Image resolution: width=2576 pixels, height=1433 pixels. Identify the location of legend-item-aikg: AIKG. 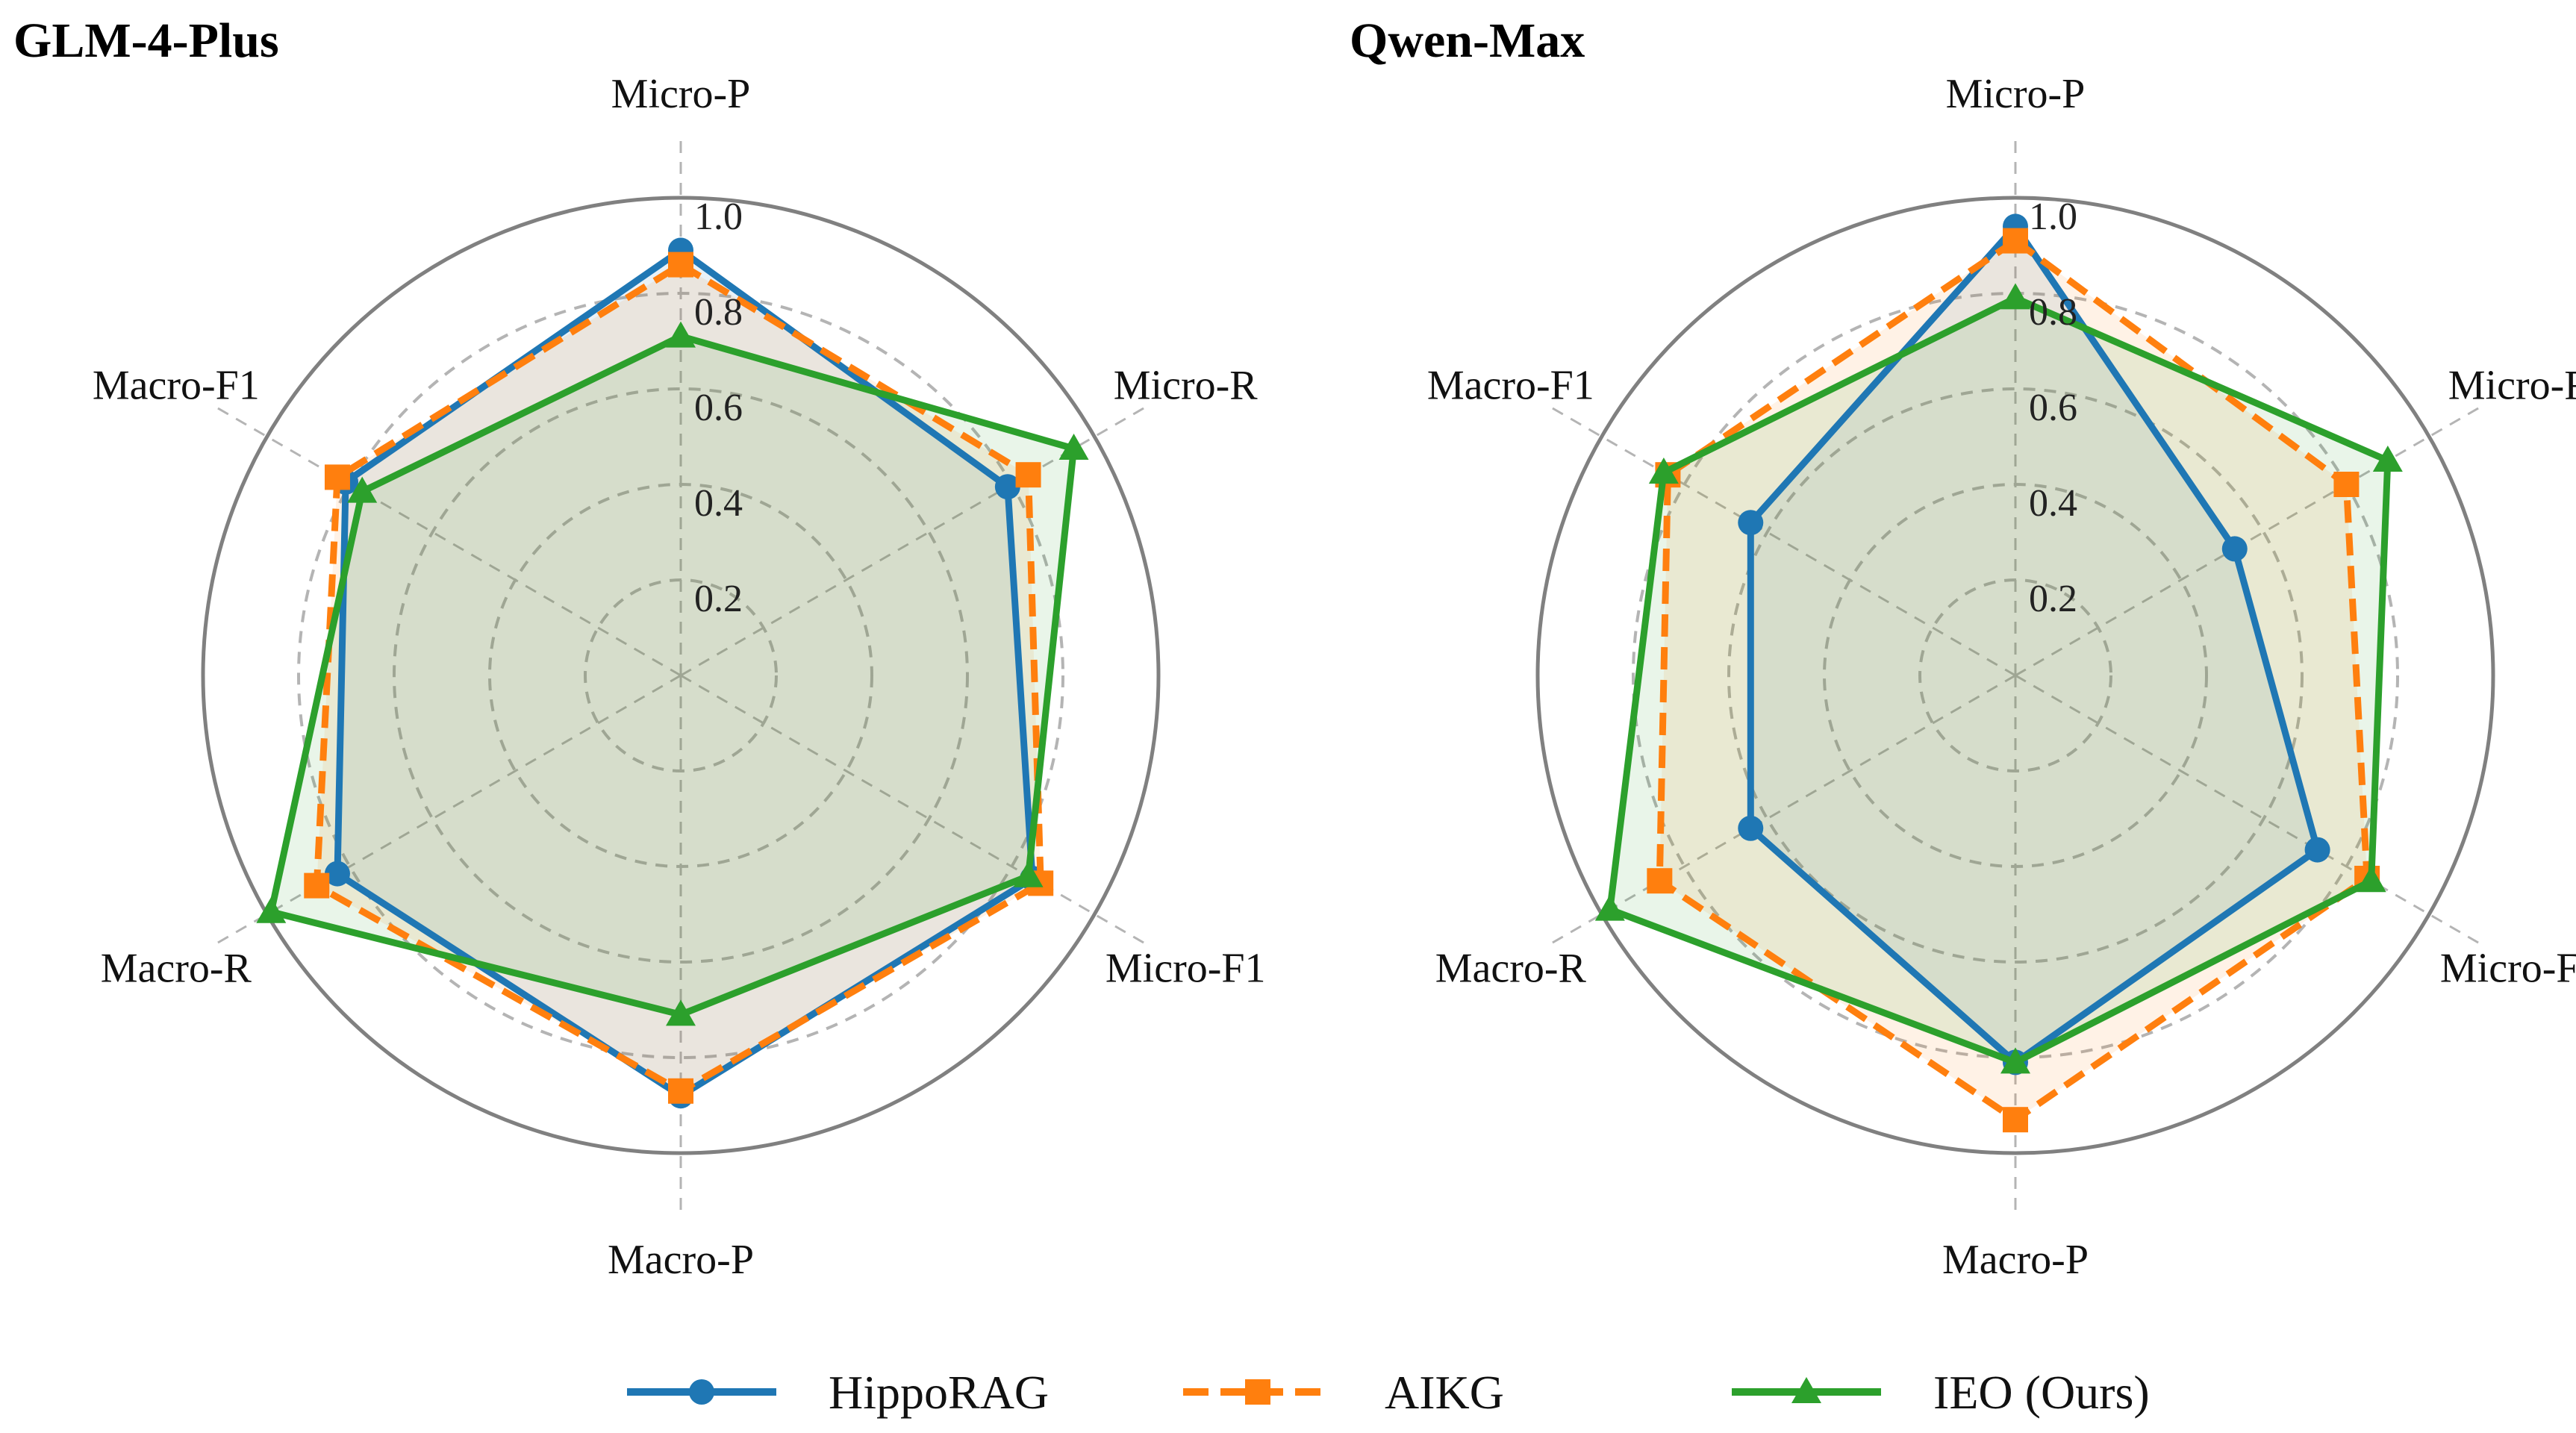
(1343, 1392).